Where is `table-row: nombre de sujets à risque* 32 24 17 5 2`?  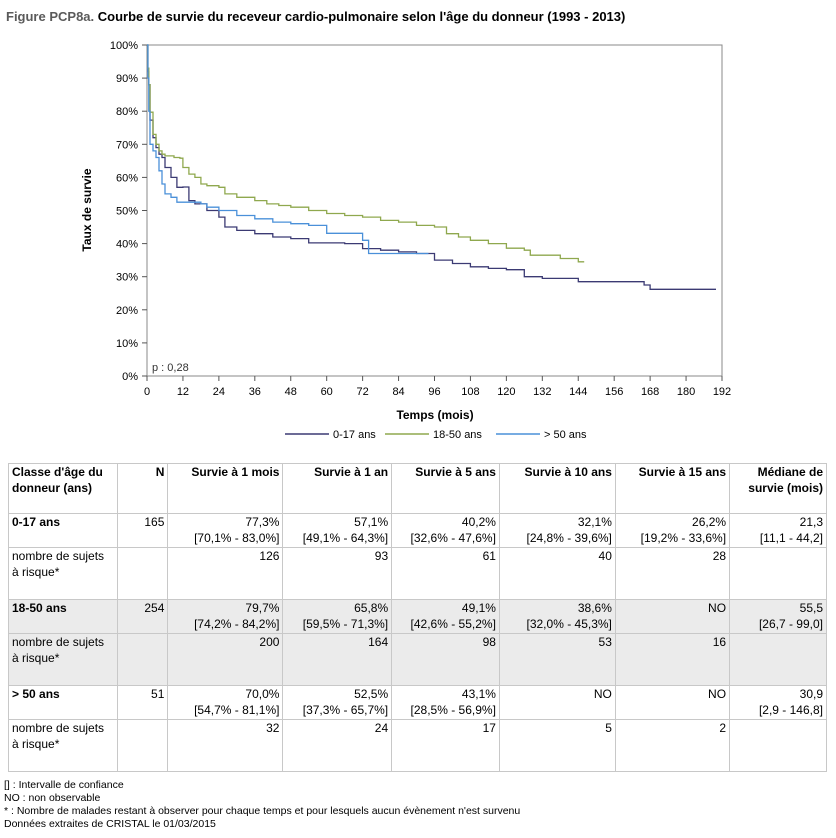 table-row: nombre de sujets à risque* 32 24 17 5 2 is located at coordinates (417, 745).